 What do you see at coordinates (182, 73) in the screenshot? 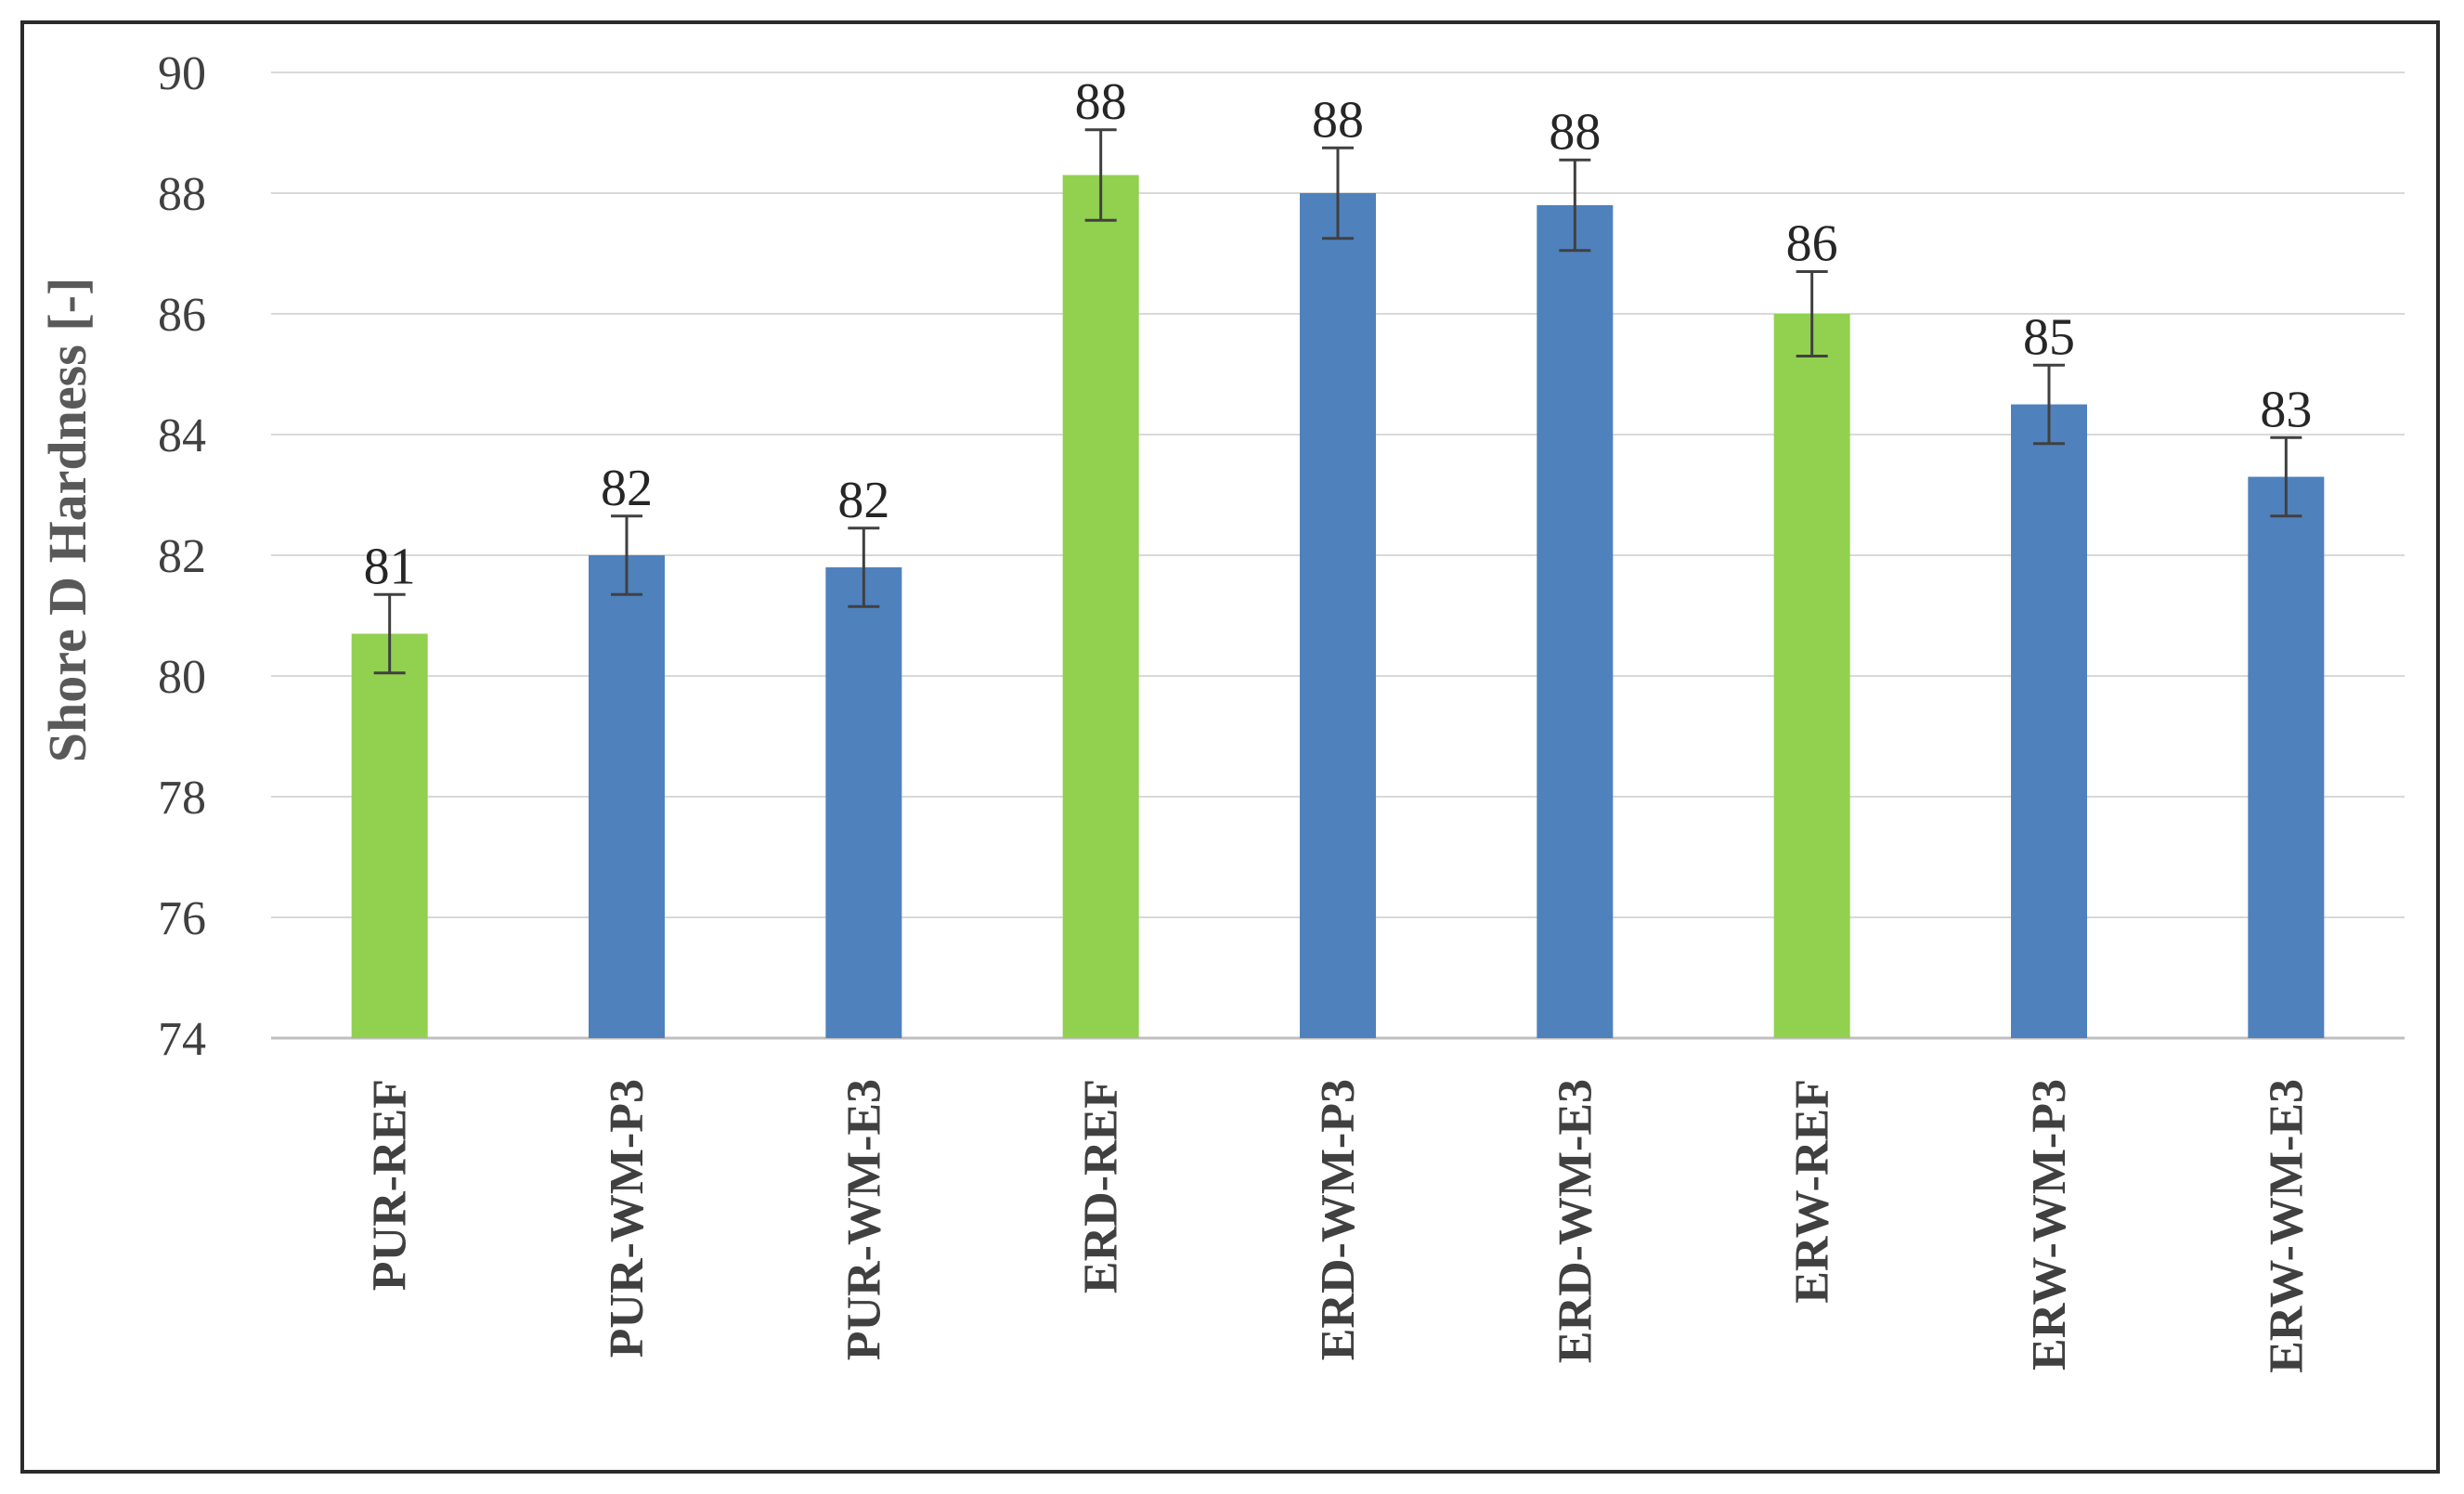
I see `y-tick-label: 90` at bounding box center [182, 73].